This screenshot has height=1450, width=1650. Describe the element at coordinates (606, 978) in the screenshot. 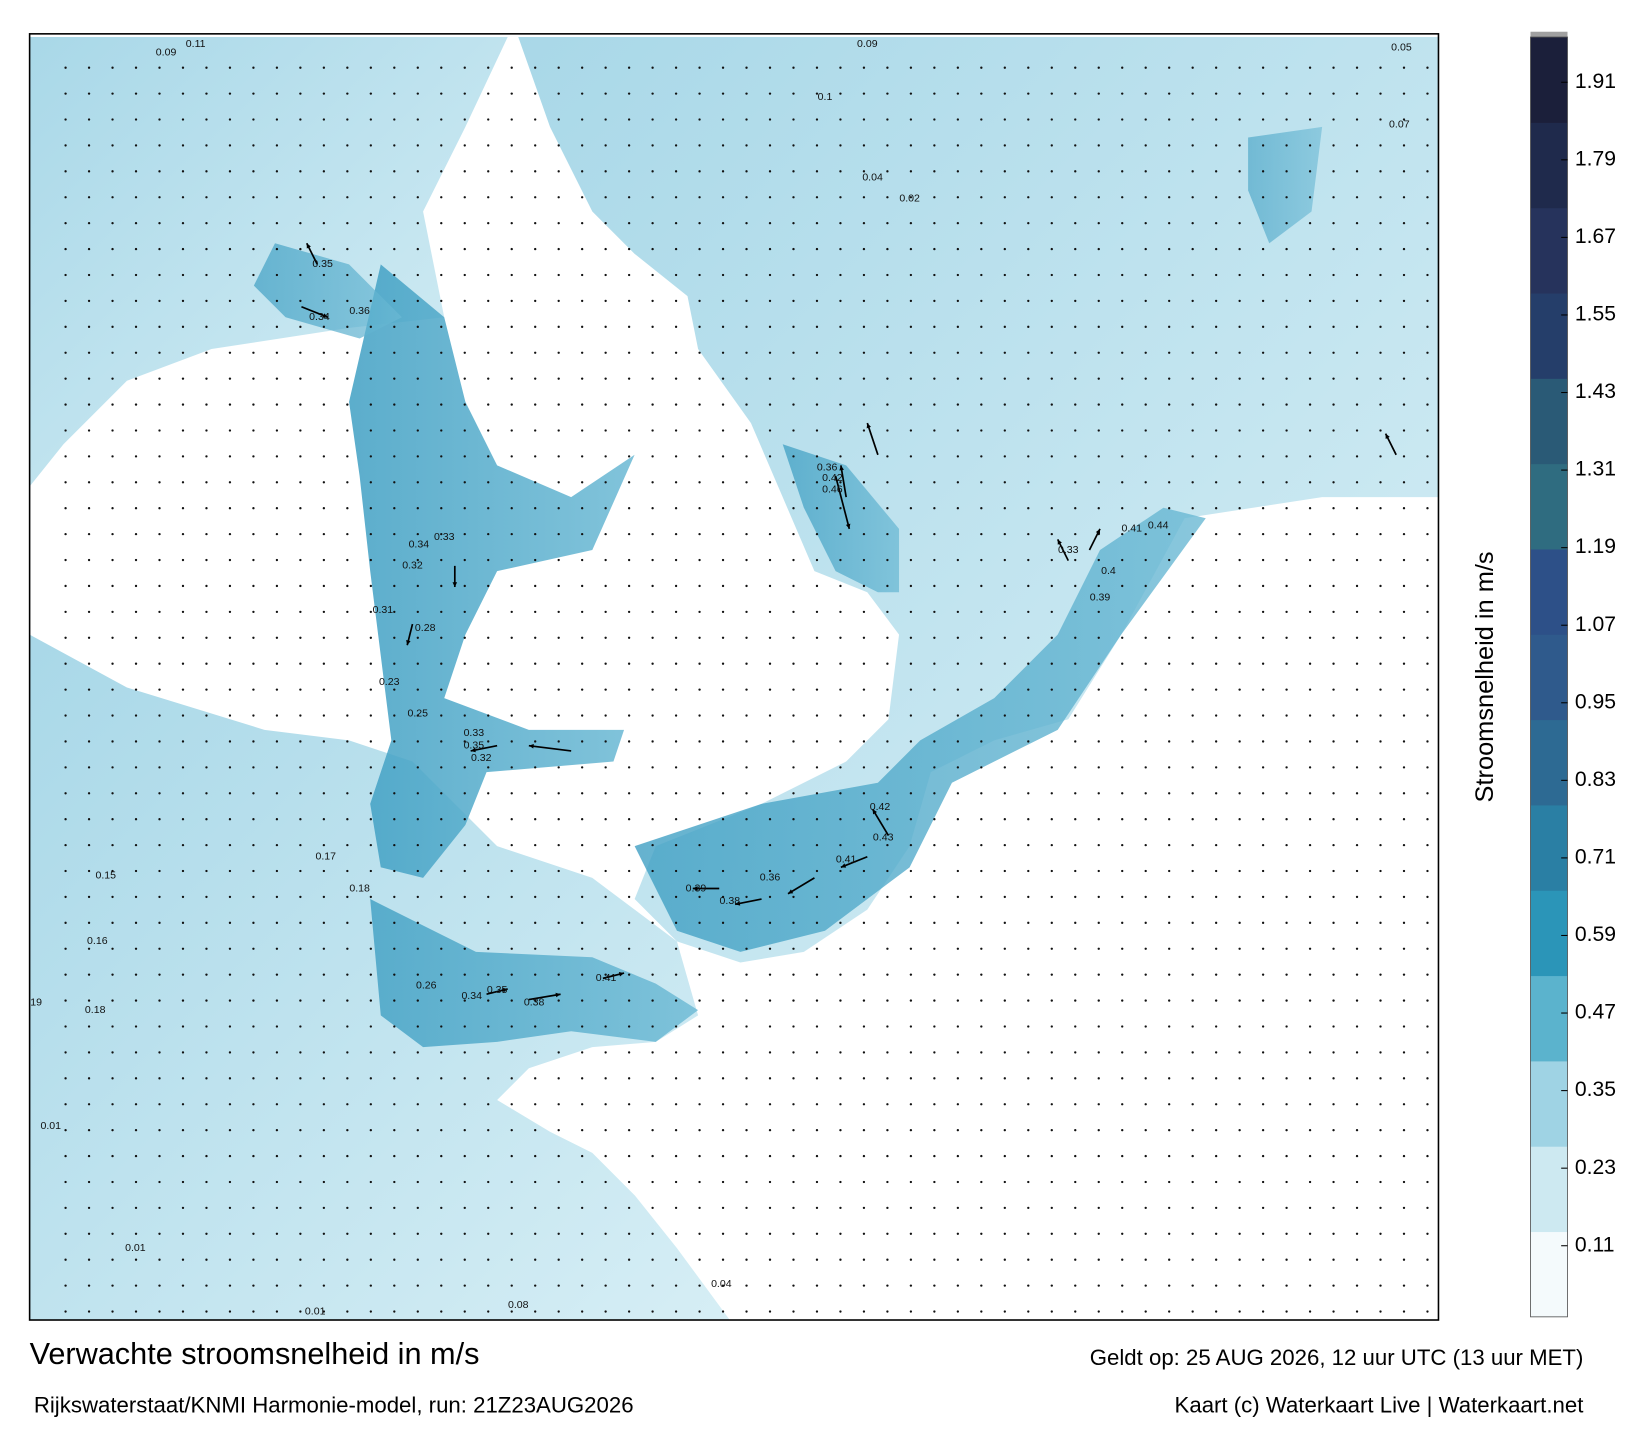

I see `speed-label: 0.41` at that location.